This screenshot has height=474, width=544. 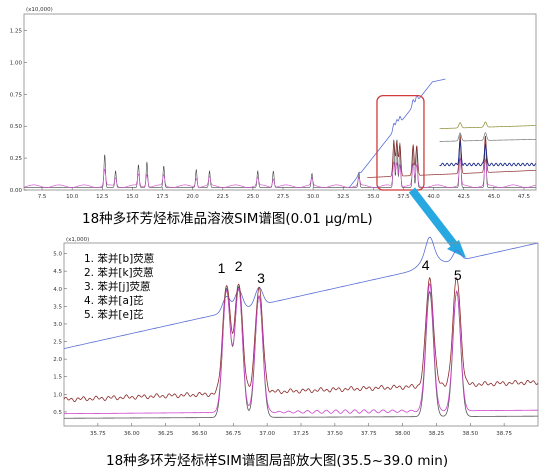 What do you see at coordinates (437, 434) in the screenshot?
I see `bottom-x-tick-label: 38.25` at bounding box center [437, 434].